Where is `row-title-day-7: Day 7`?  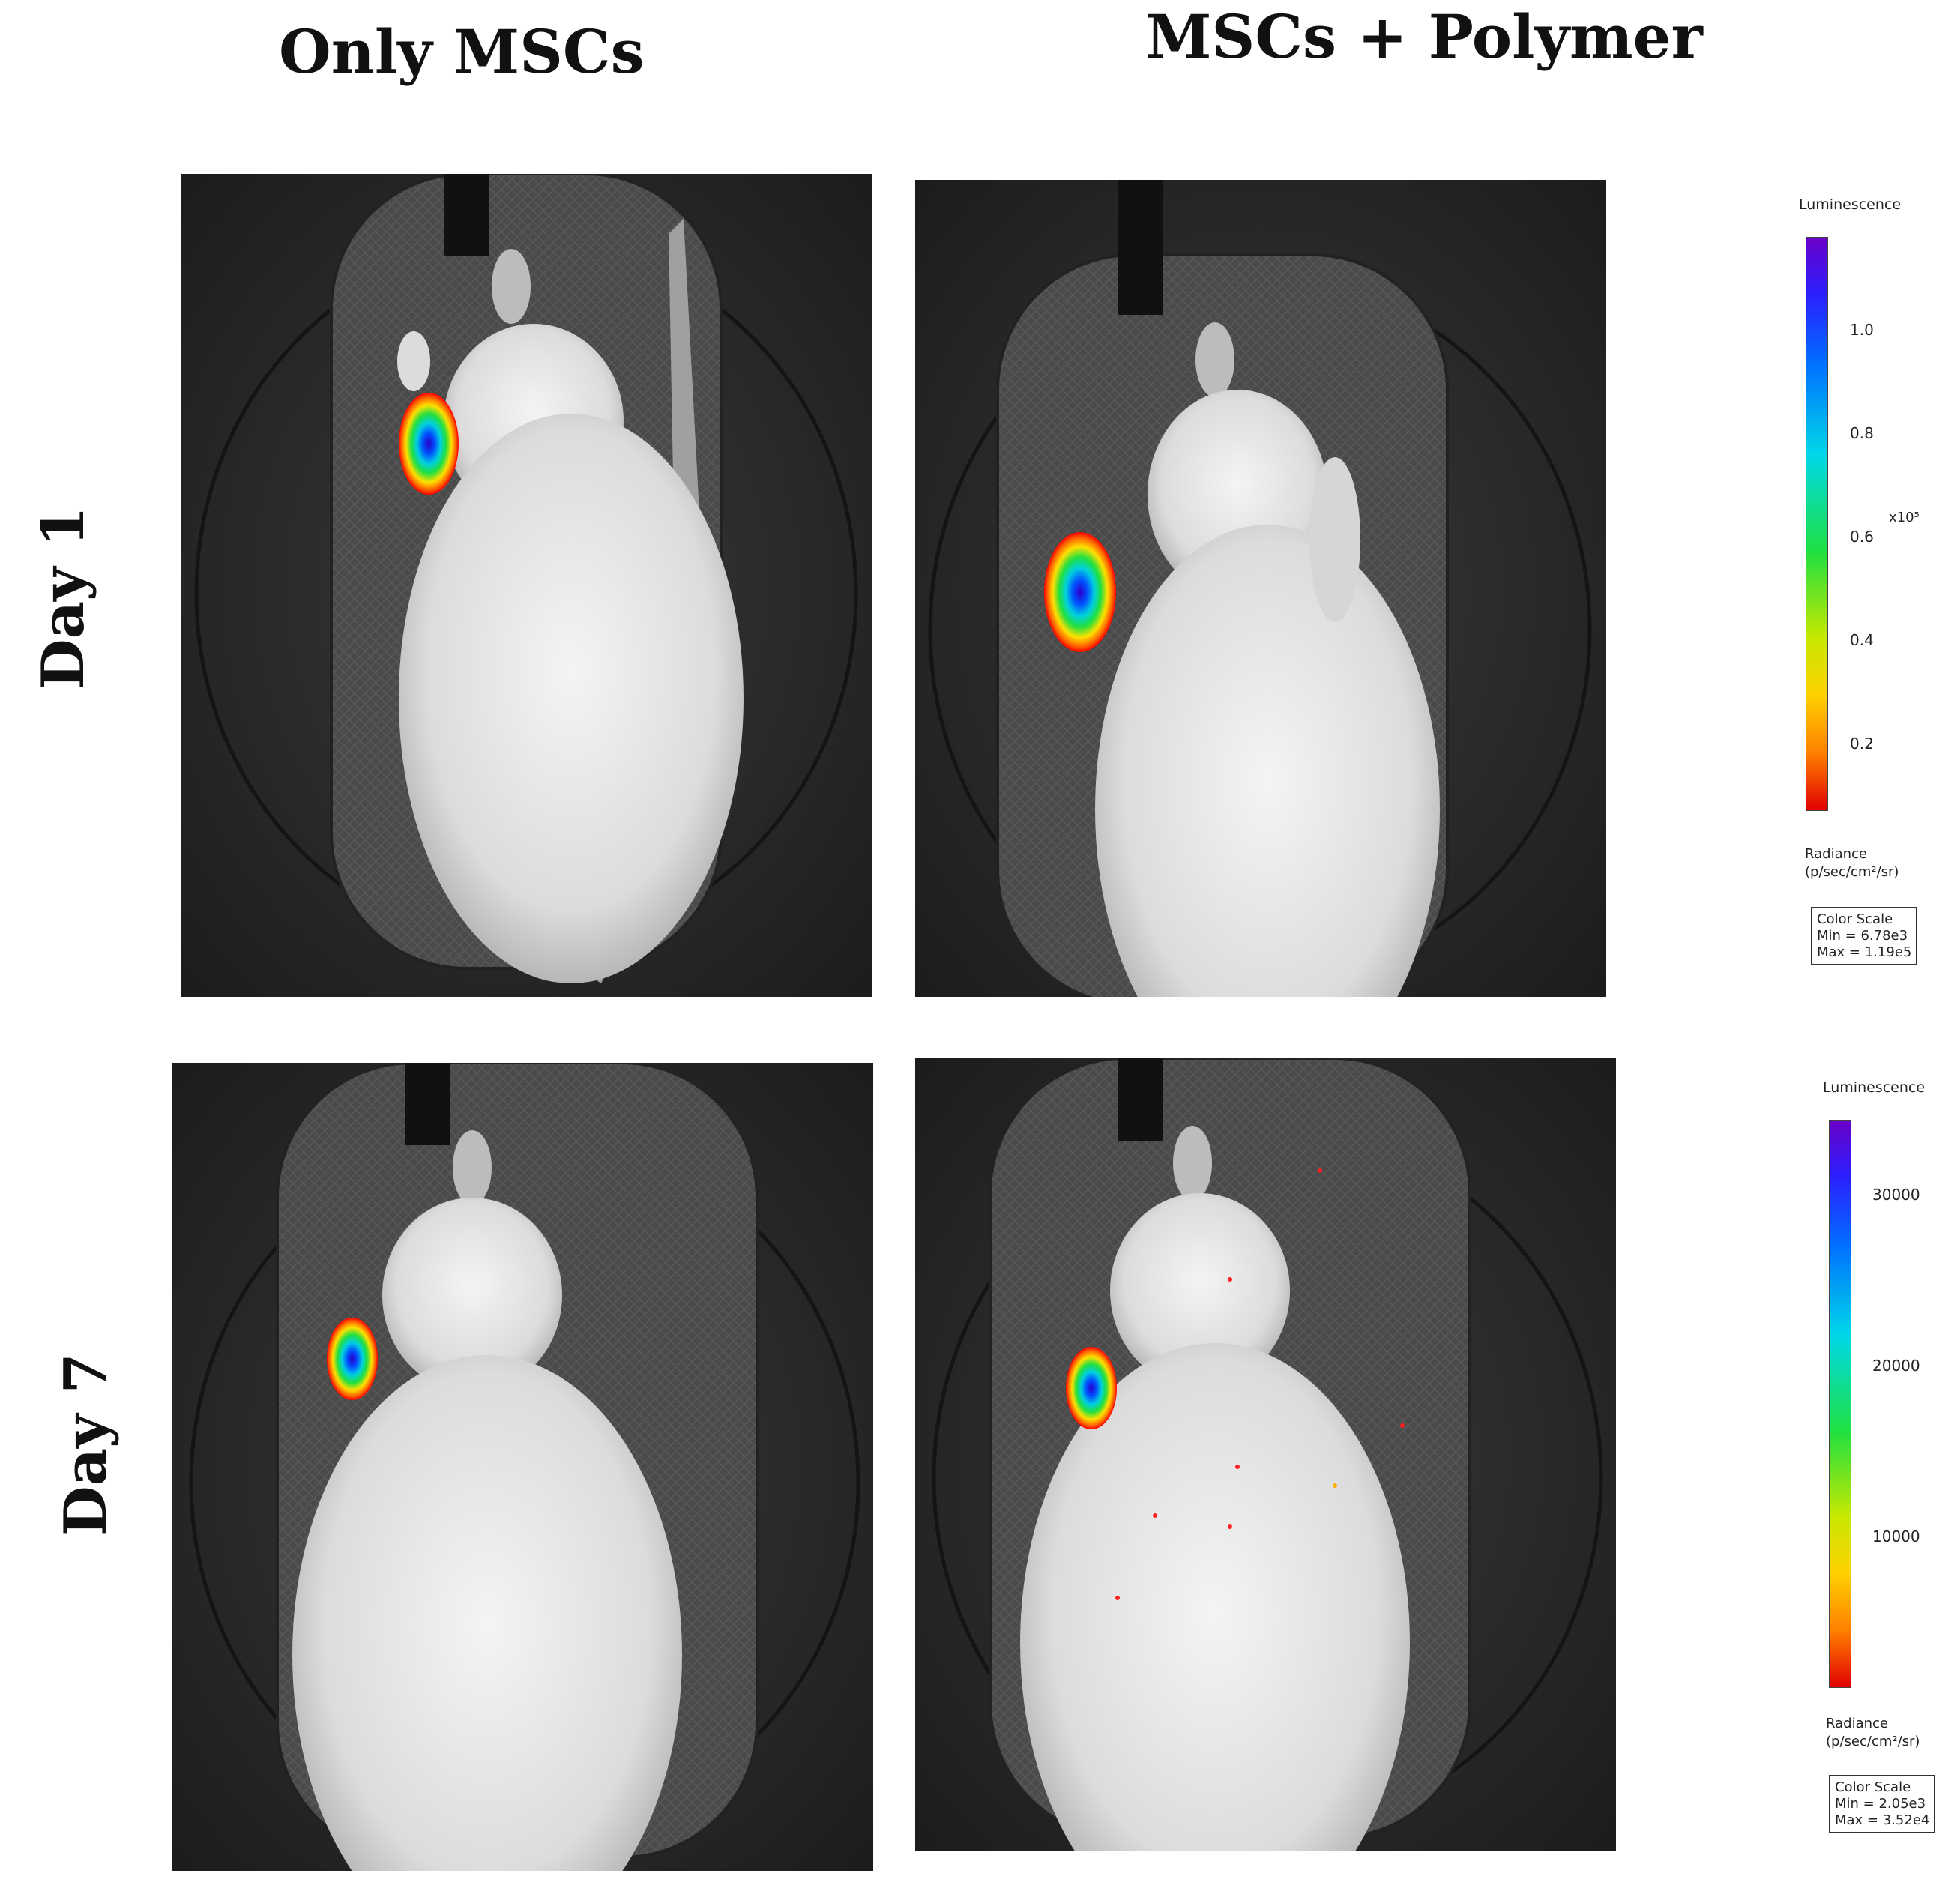 row-title-day-7: Day 7 is located at coordinates (86, 1445).